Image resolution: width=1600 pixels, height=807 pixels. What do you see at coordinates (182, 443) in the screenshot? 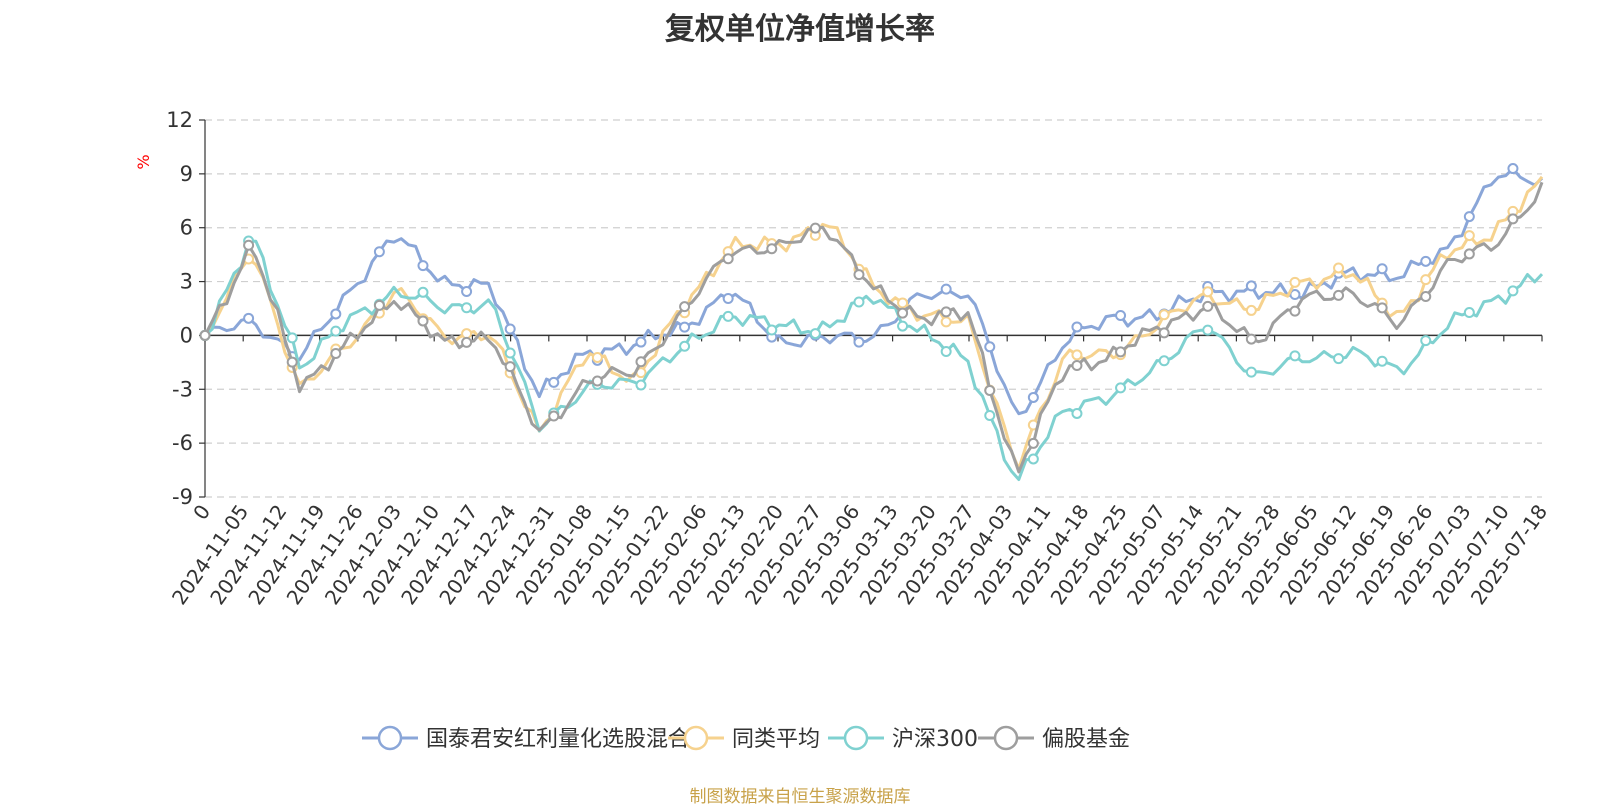
I see `y-tick-label: -6` at bounding box center [182, 443].